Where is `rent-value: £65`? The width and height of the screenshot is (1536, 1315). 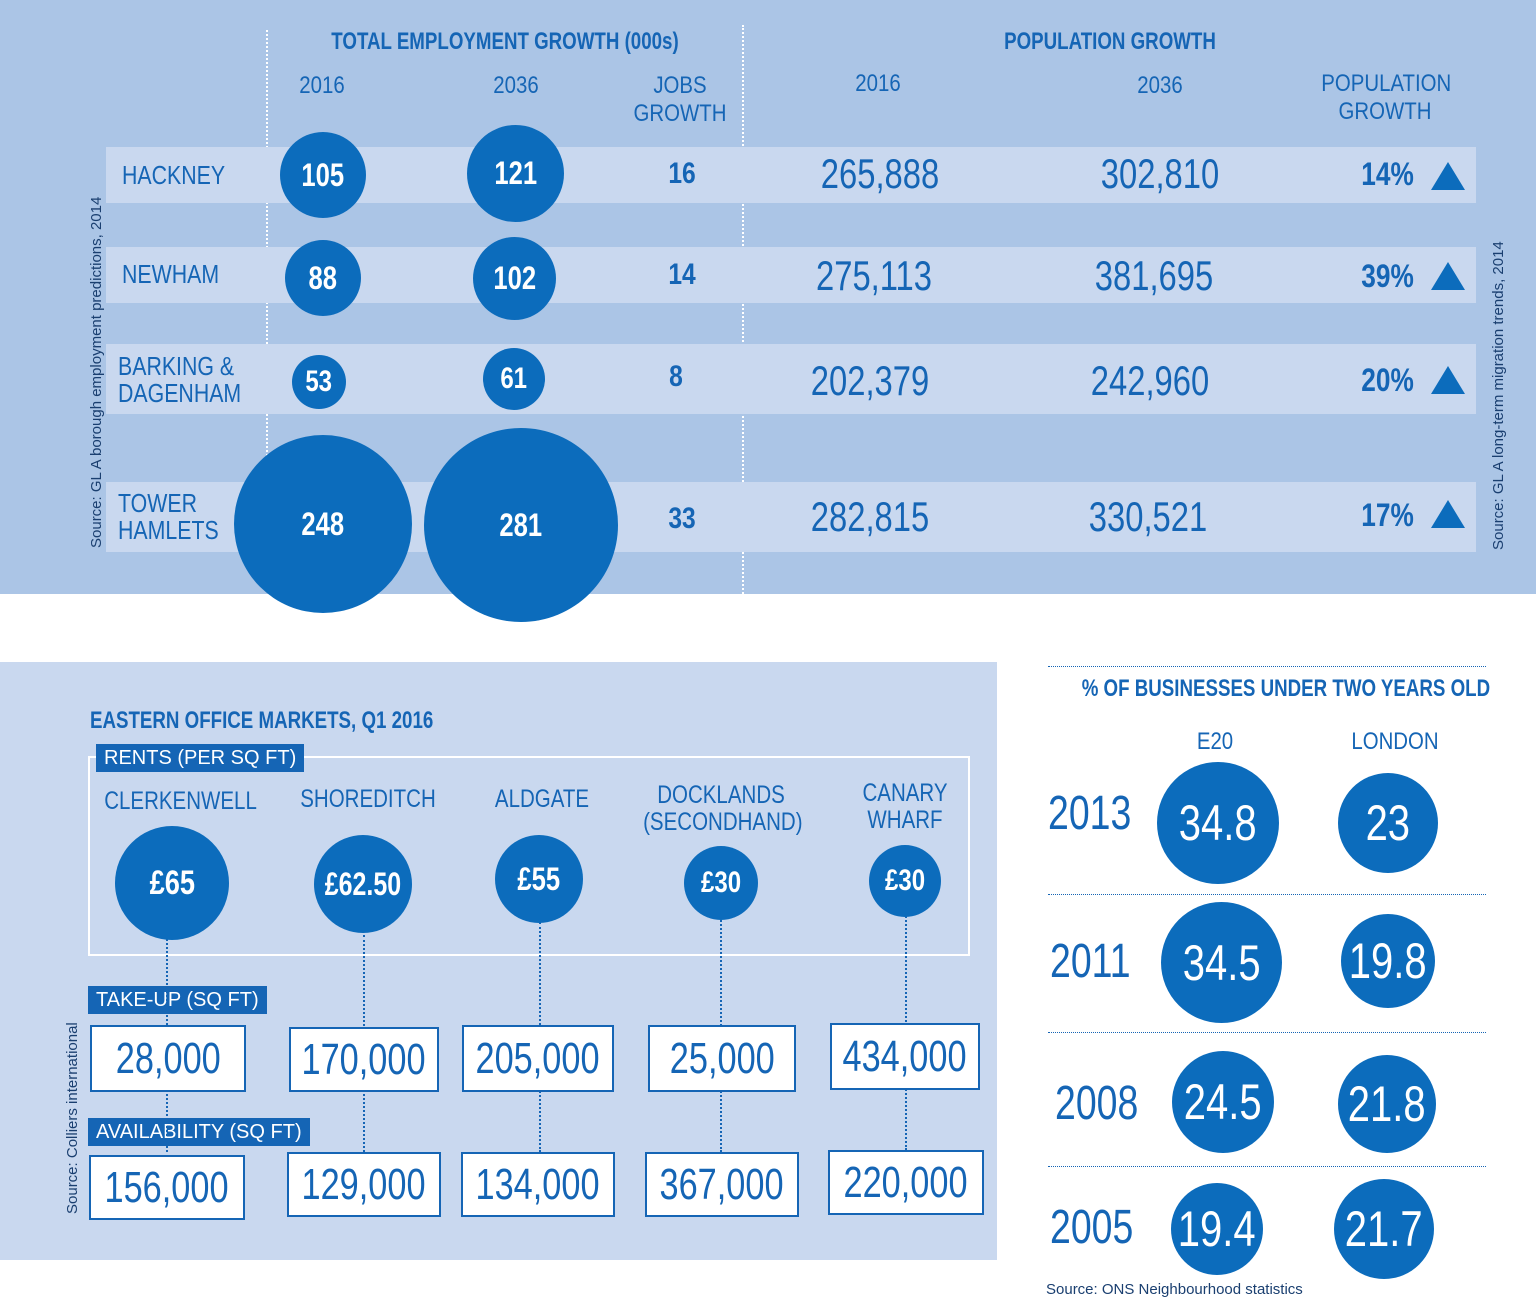
rent-value: £65 is located at coordinates (172, 882).